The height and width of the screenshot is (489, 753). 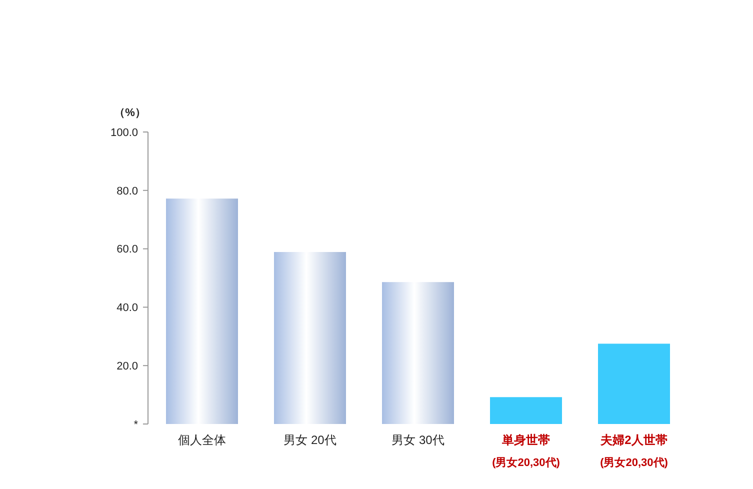 What do you see at coordinates (136, 424) in the screenshot?
I see `y-tick-label: *` at bounding box center [136, 424].